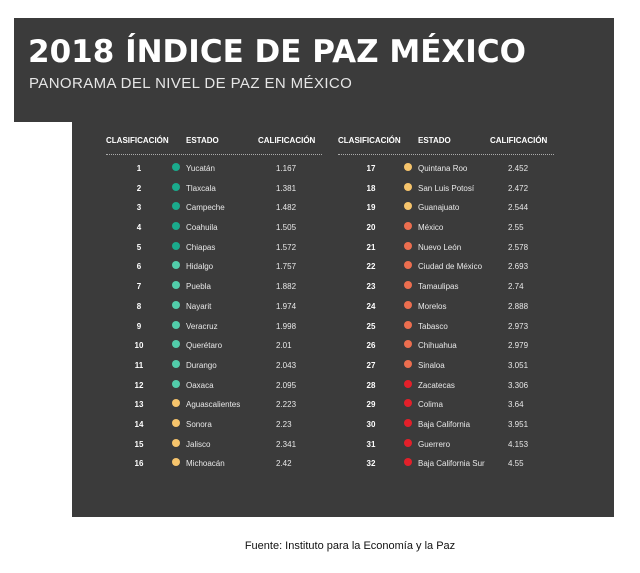 The width and height of the screenshot is (640, 573). I want to click on table-row: 6 Hidalgo 1.757, so click(214, 267).